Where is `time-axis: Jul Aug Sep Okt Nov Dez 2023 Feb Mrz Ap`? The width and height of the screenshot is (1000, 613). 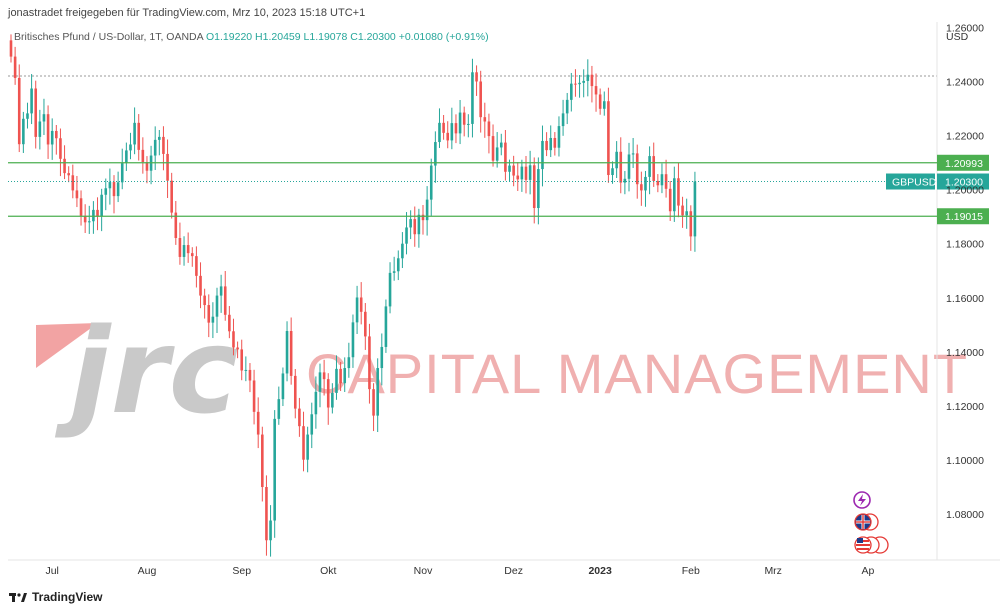
time-axis: Jul Aug Sep Okt Nov Dez 2023 Feb Mrz Ap is located at coordinates (459, 571).